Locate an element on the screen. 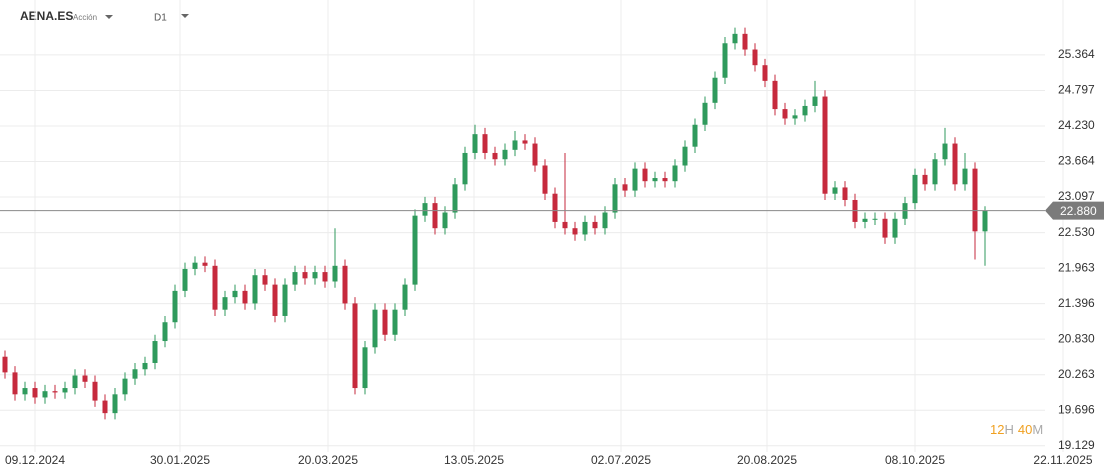 The image size is (1119, 476). y-tick-label: 21.396 is located at coordinates (1076, 303).